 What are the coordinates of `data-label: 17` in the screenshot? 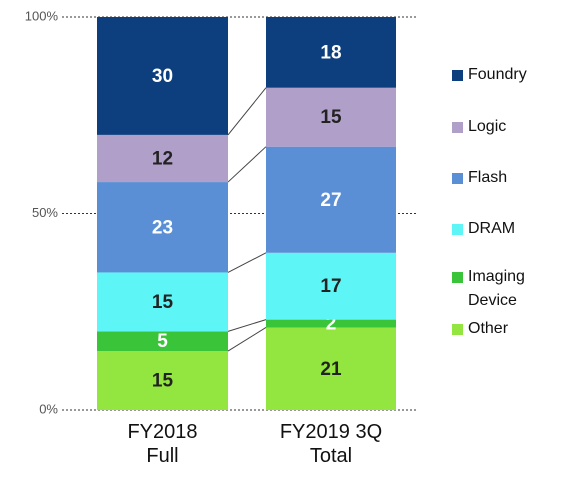 It's located at (330, 286).